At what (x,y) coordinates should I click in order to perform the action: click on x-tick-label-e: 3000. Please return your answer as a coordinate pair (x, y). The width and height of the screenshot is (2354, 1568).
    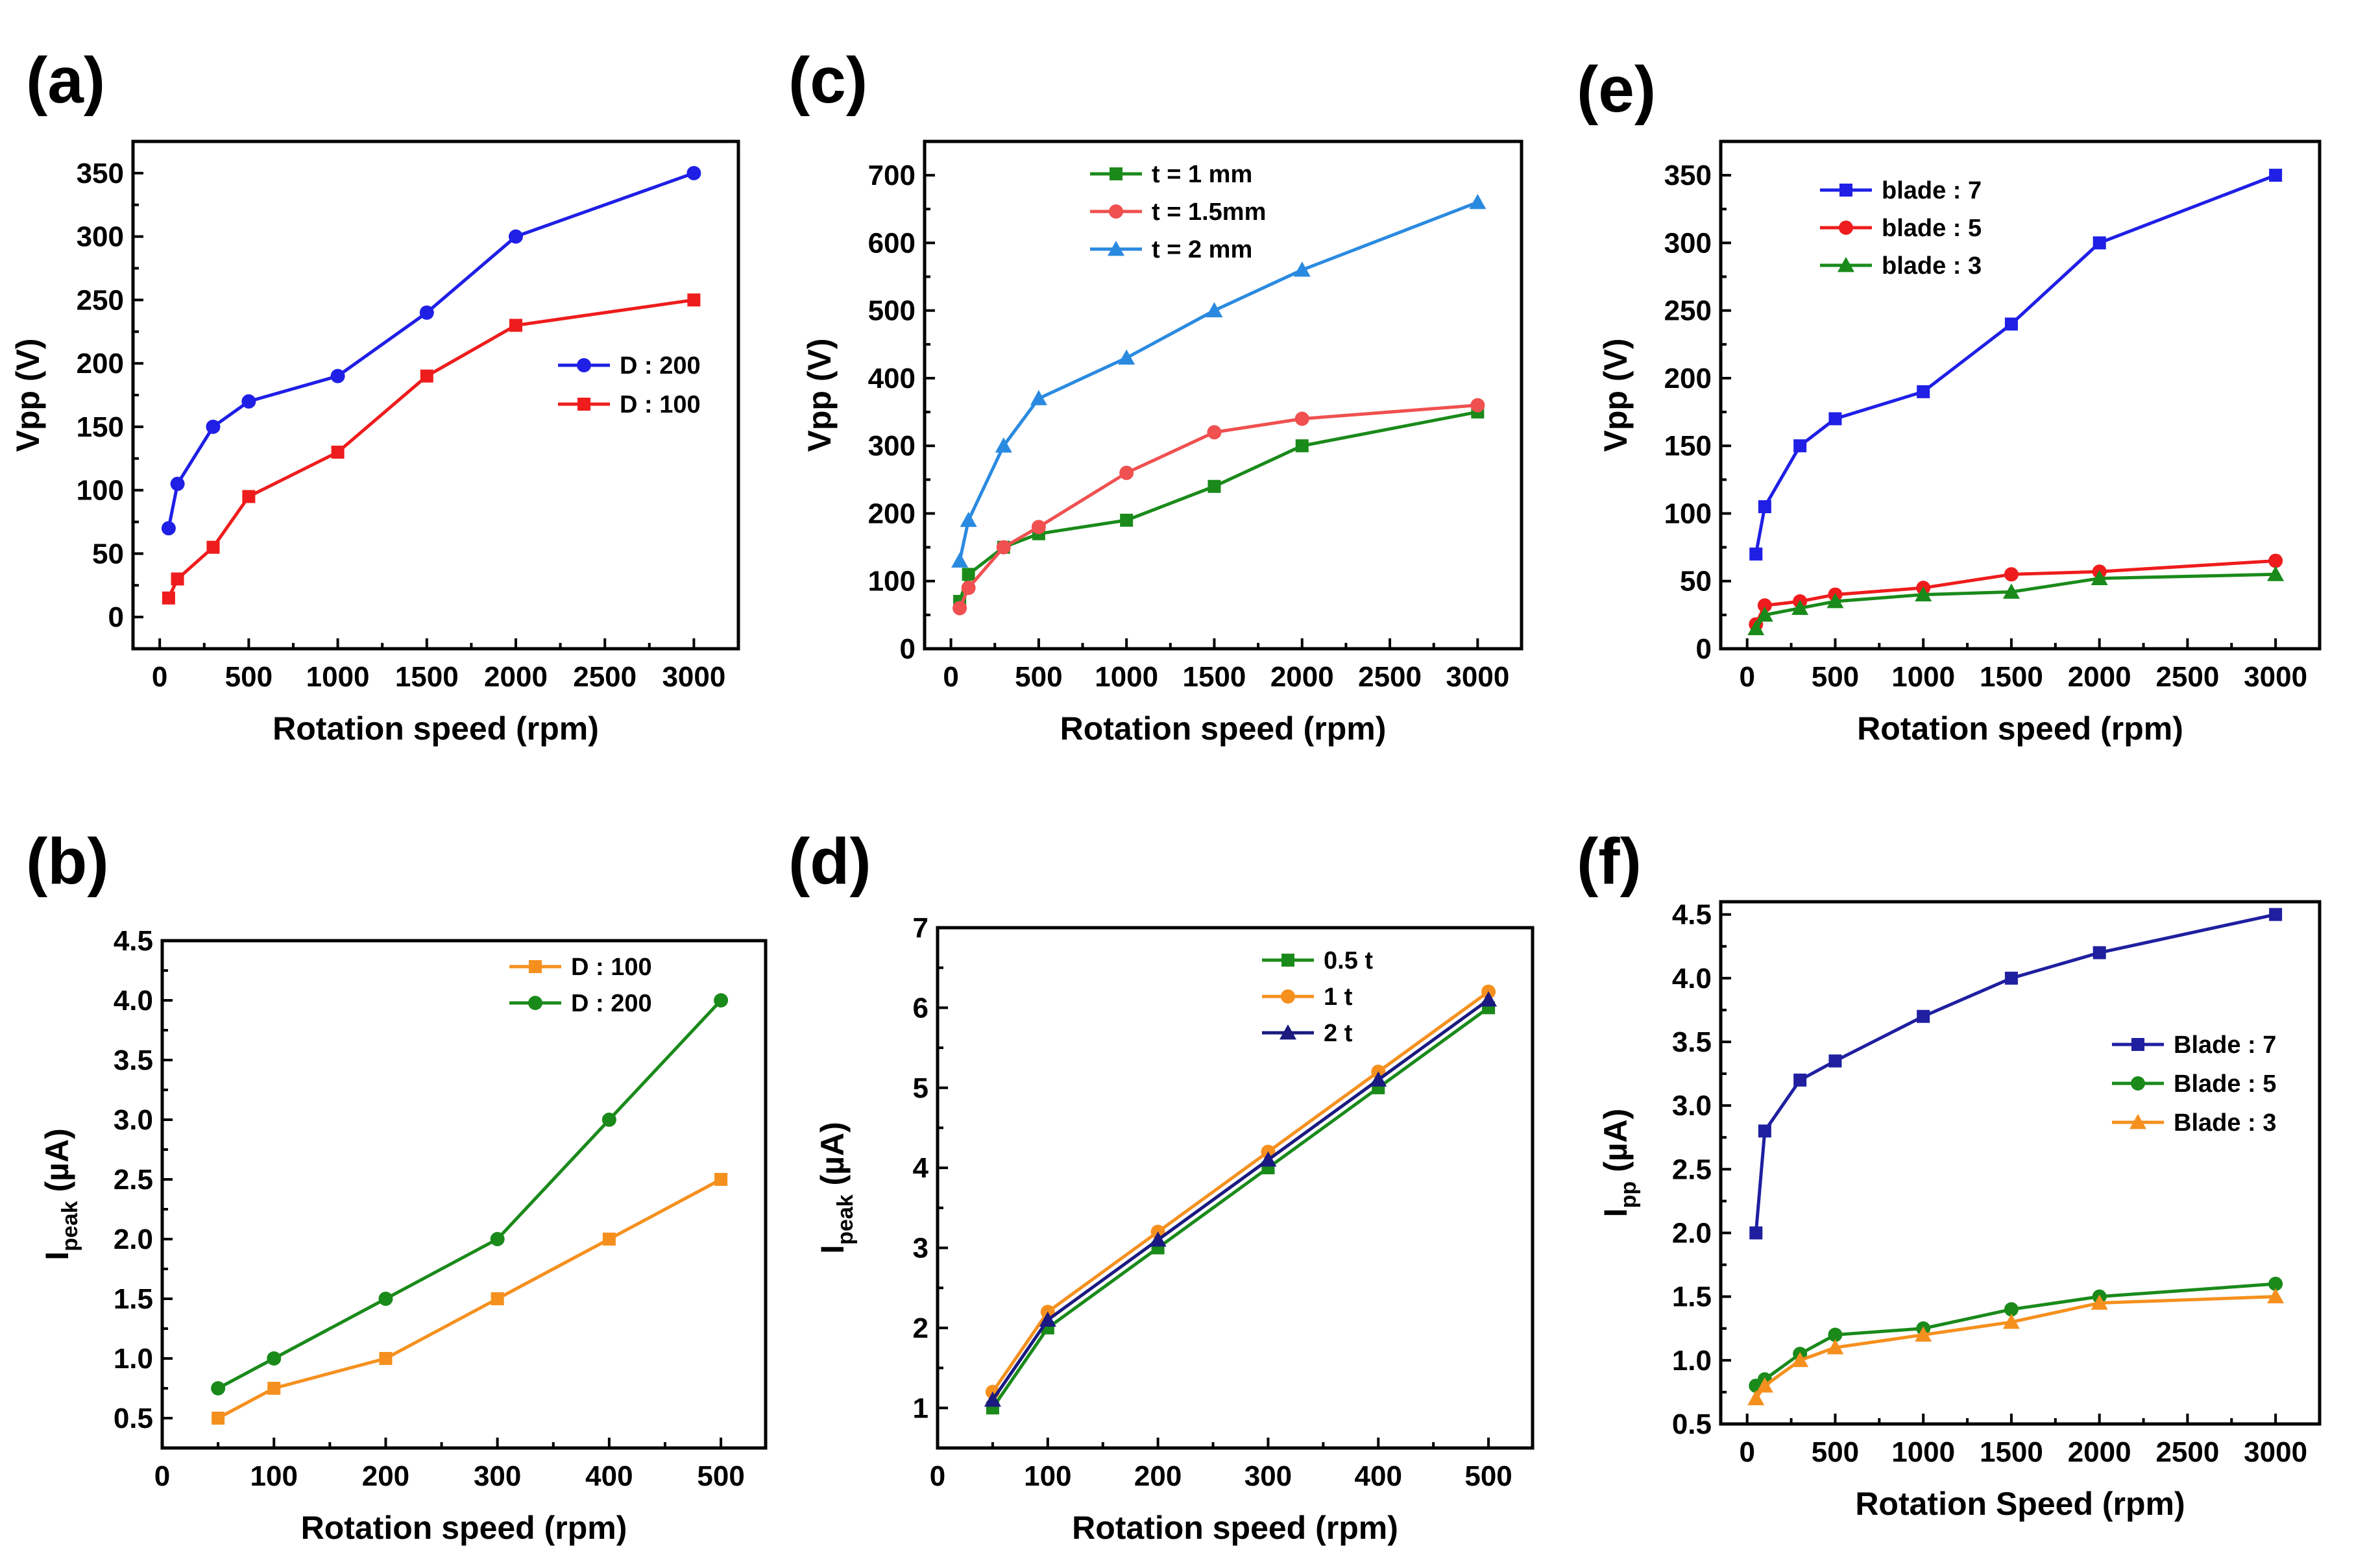
    Looking at the image, I should click on (2275, 677).